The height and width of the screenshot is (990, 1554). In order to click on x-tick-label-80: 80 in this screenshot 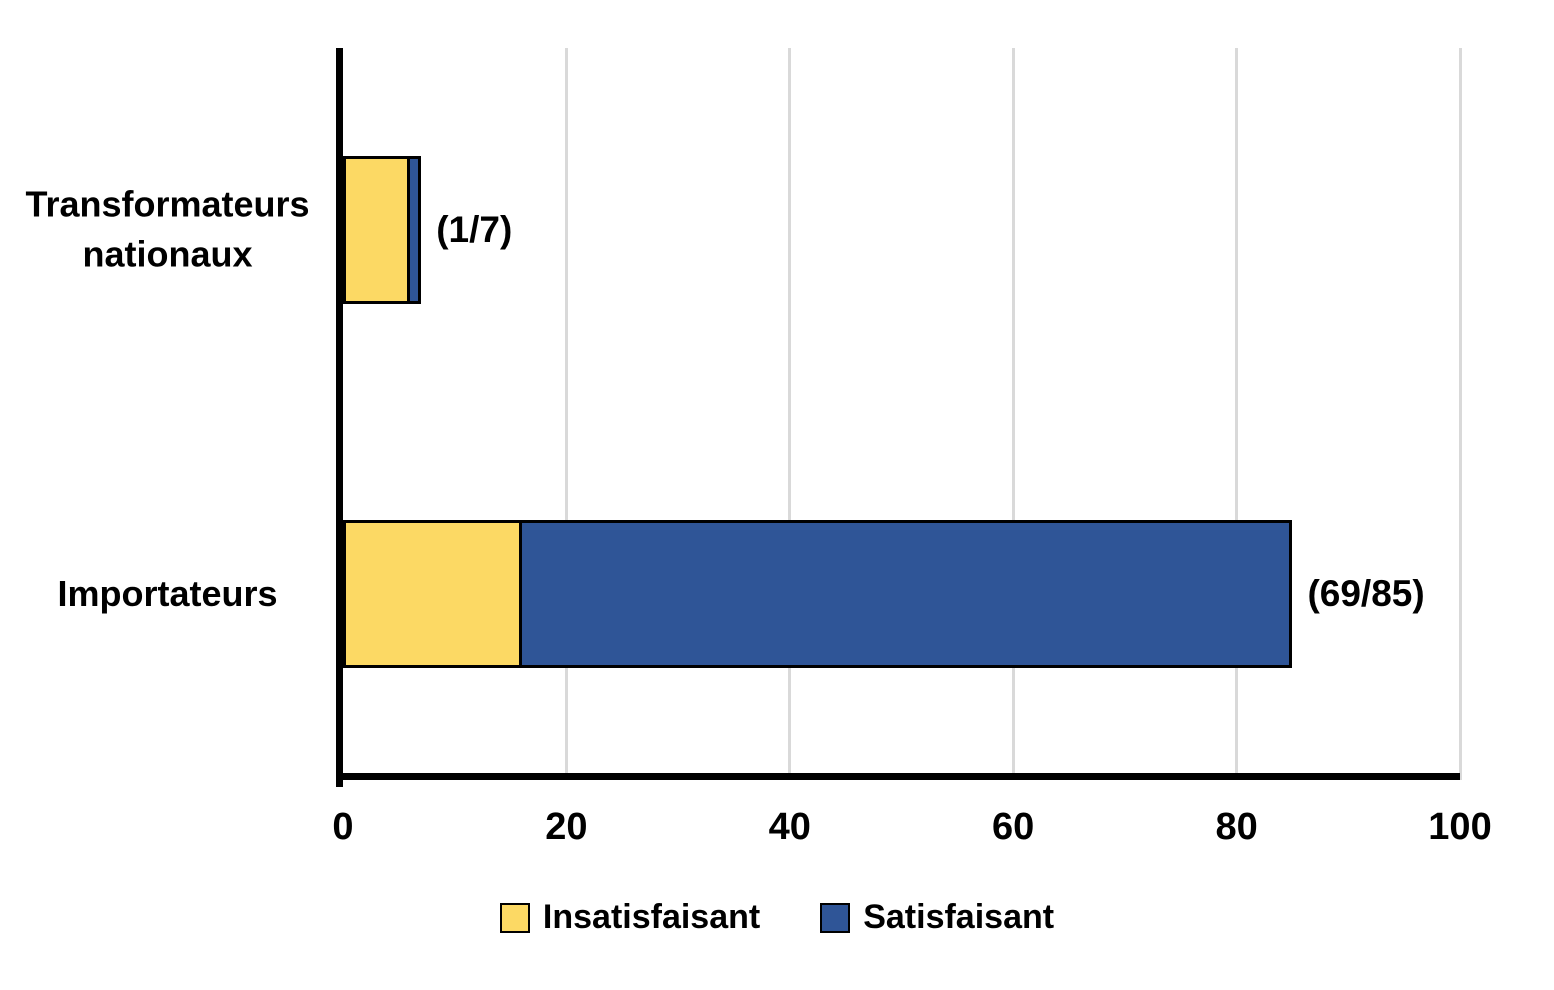, I will do `click(1236, 827)`.